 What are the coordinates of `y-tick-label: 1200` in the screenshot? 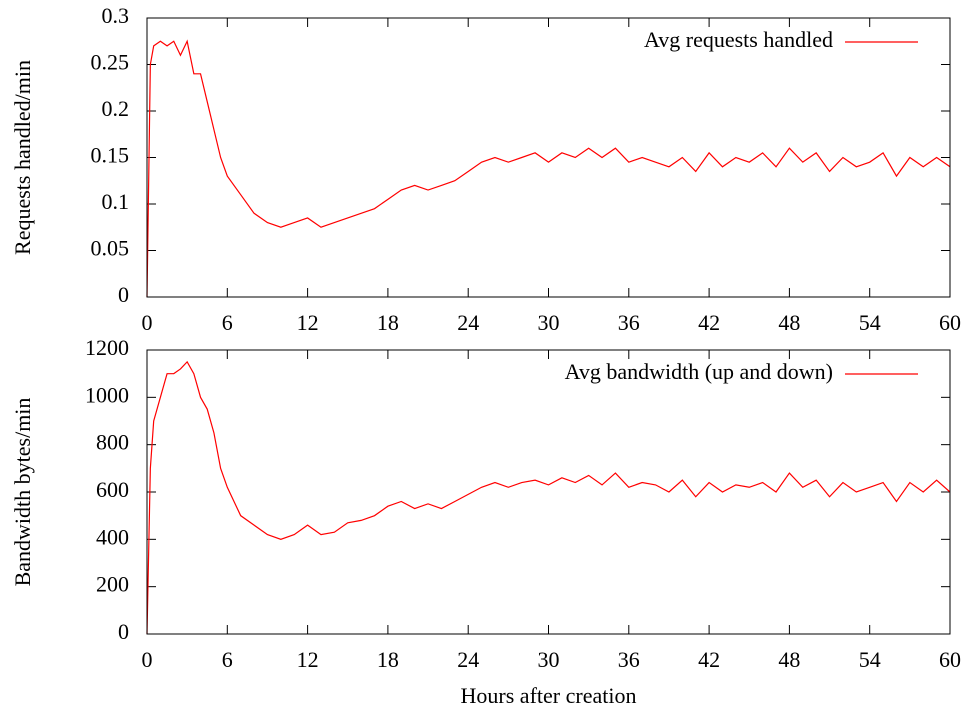 It's located at (107, 347).